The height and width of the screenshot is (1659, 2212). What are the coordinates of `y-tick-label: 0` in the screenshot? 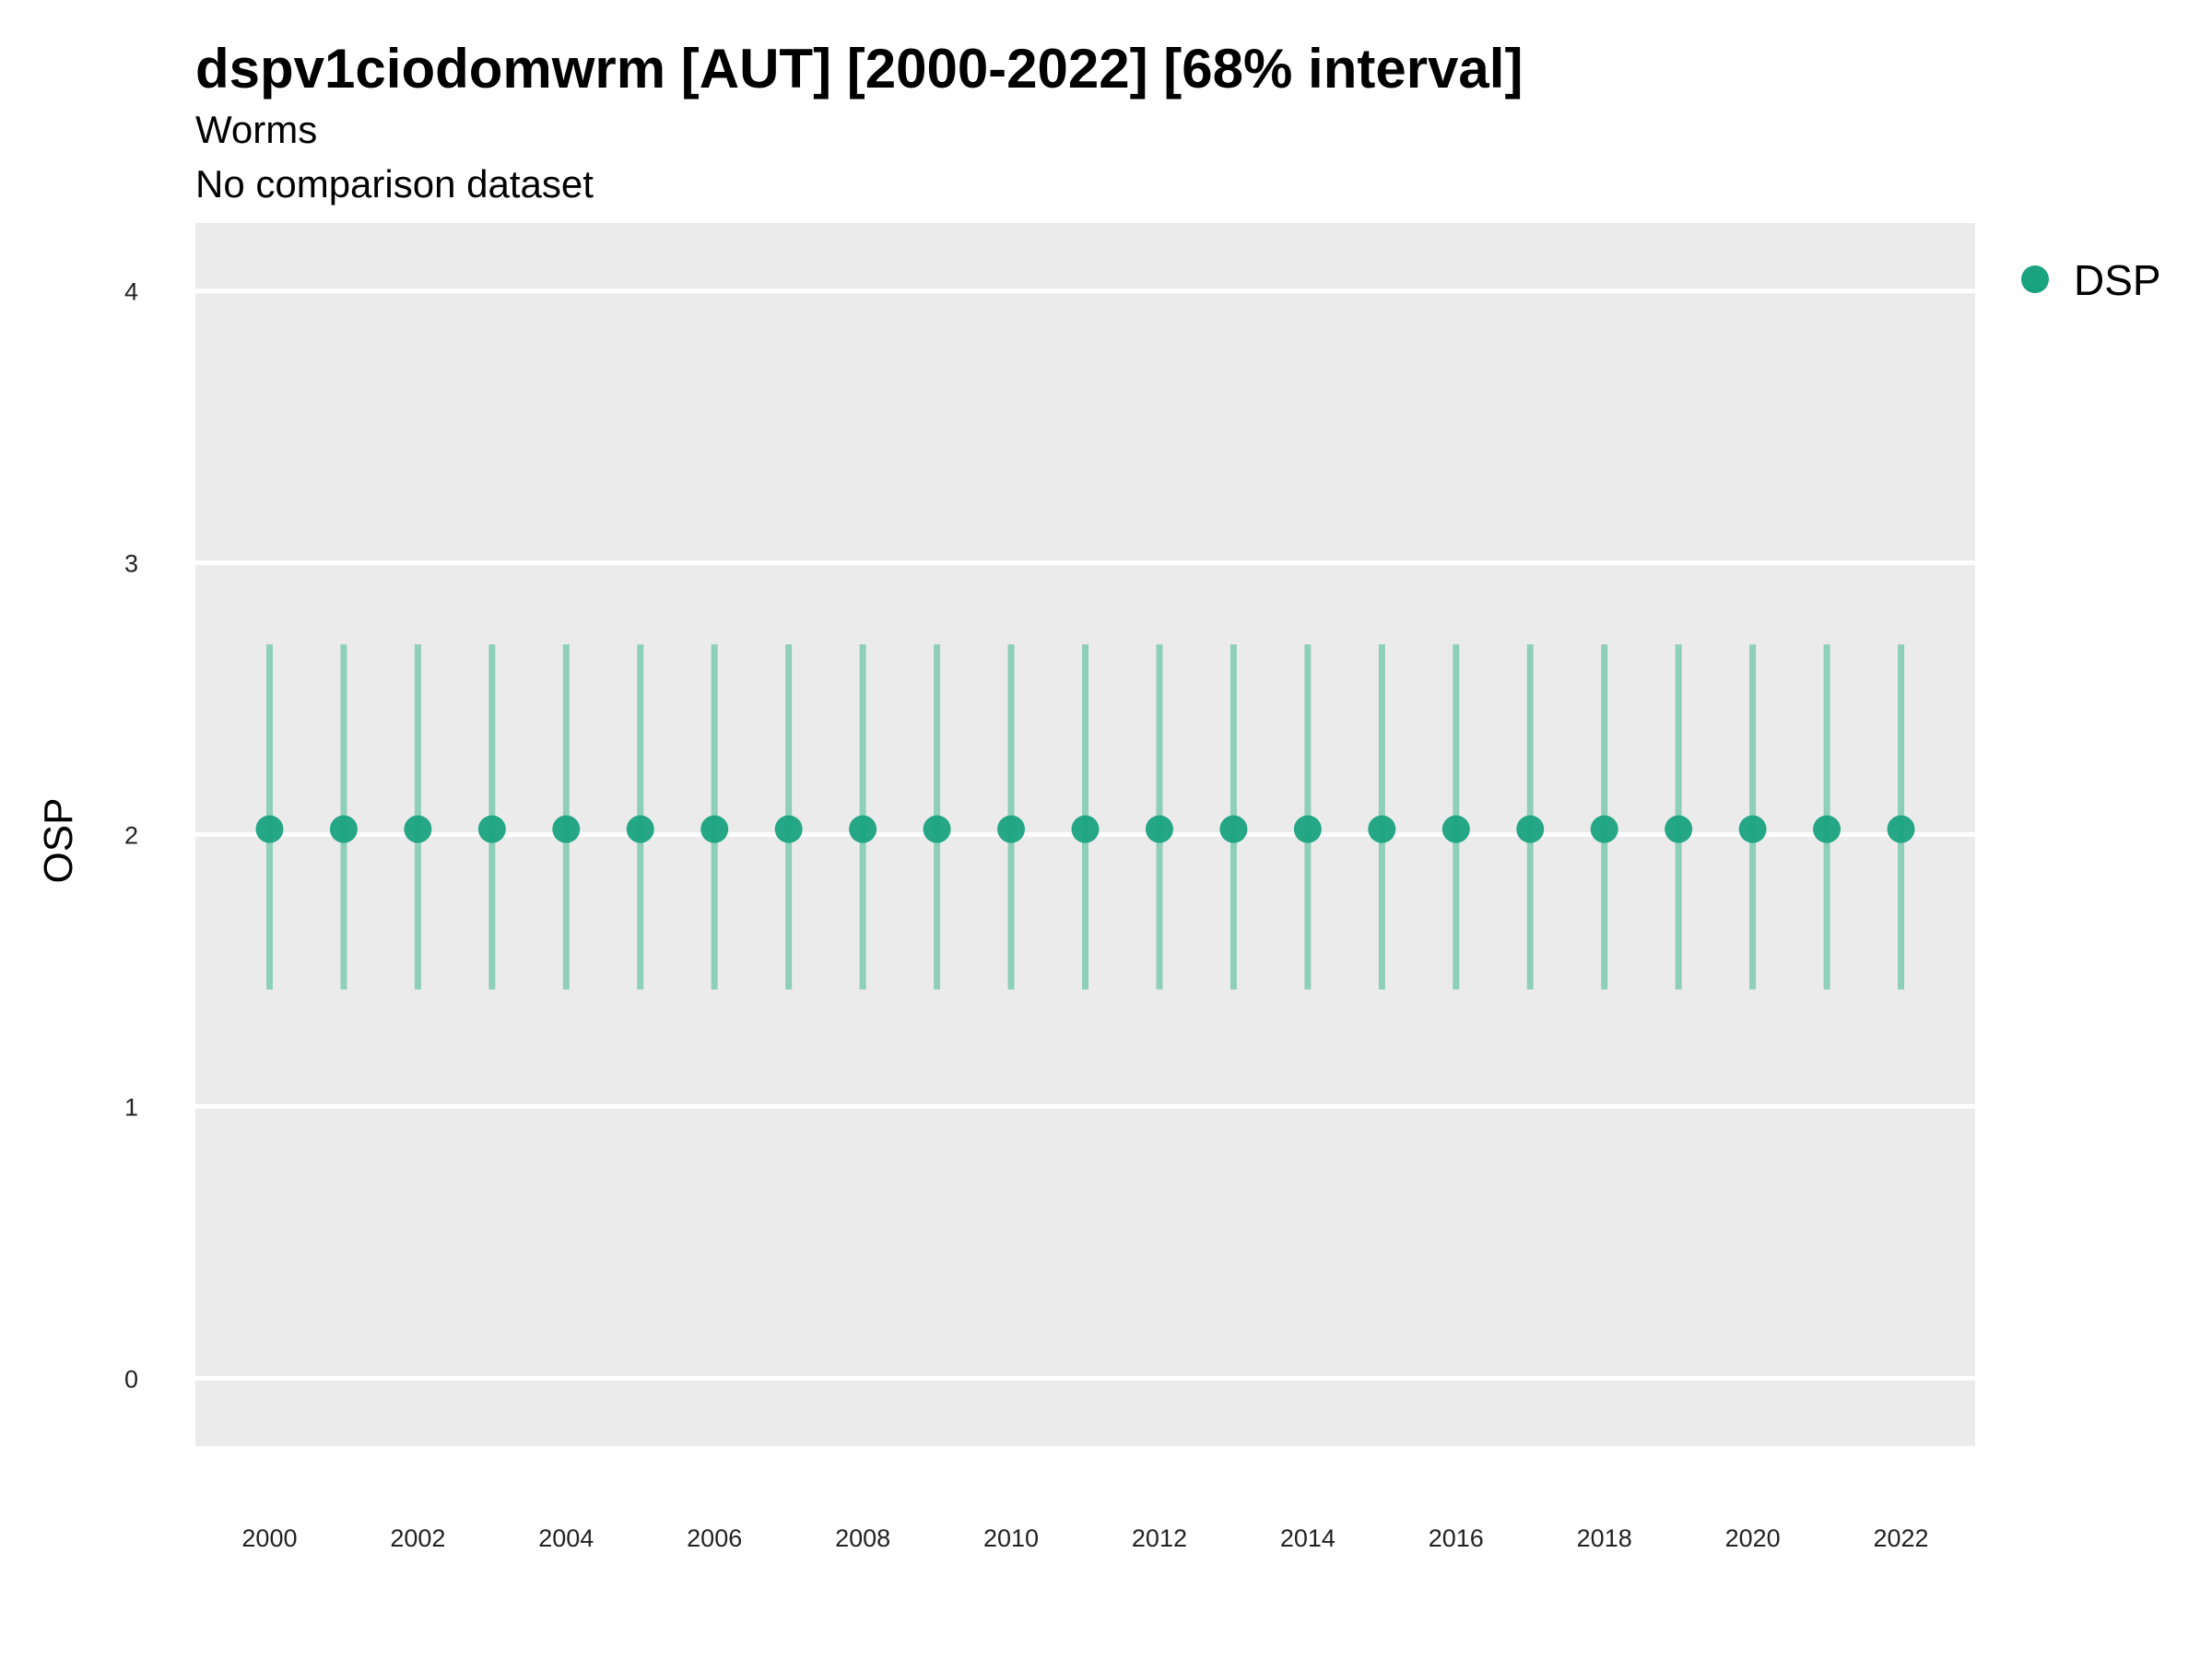 It's located at (131, 1379).